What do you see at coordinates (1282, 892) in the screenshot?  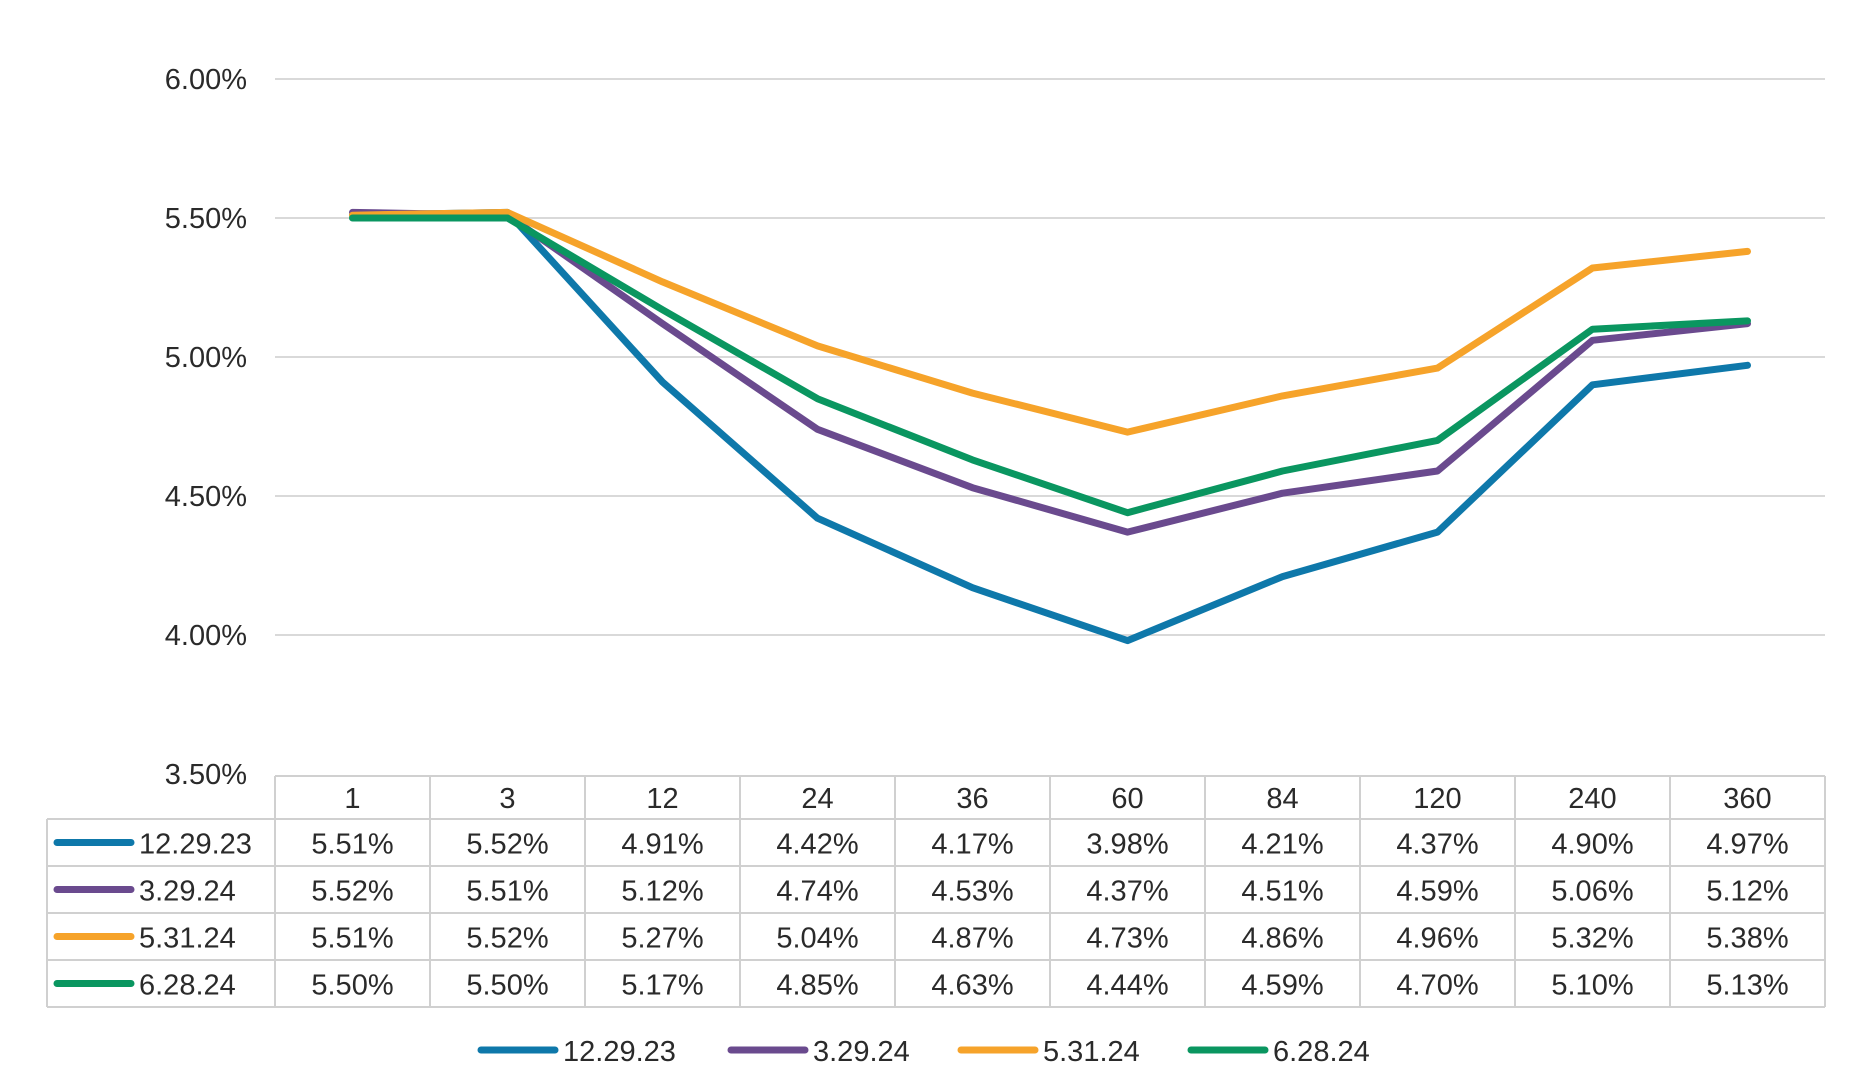 I see `table-cell-value: 4.51%` at bounding box center [1282, 892].